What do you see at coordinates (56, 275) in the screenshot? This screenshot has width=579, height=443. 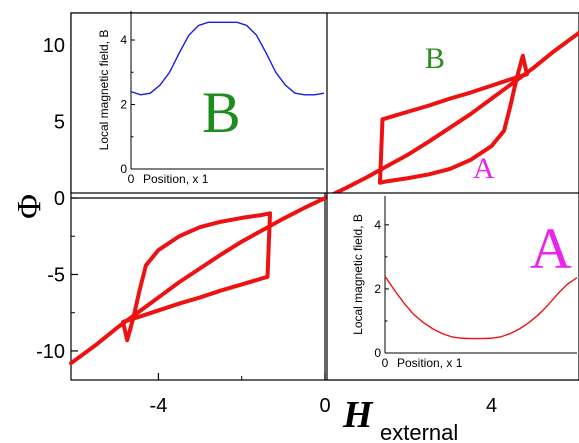 I see `y-tick-label: -5` at bounding box center [56, 275].